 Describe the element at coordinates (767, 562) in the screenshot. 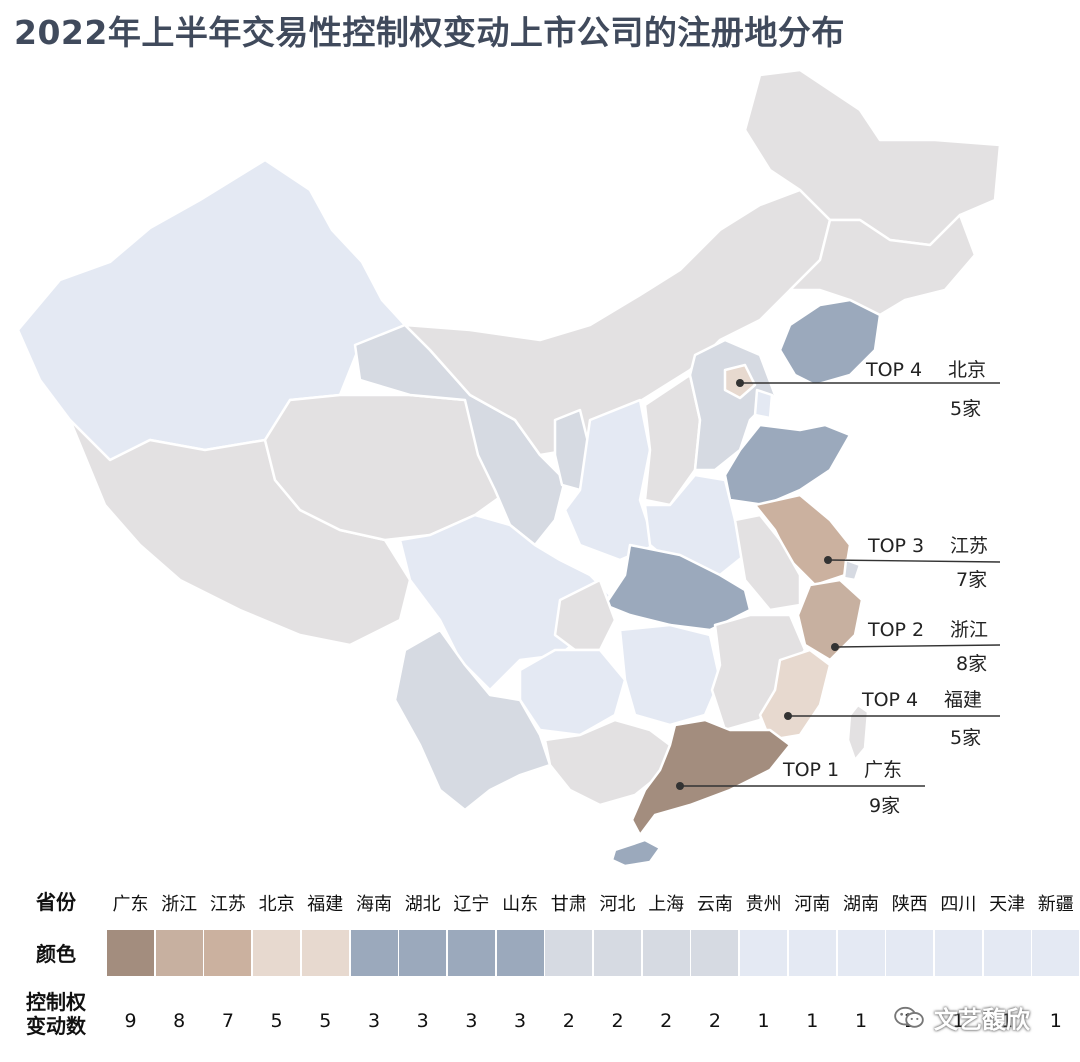

I see `province-anhui` at that location.